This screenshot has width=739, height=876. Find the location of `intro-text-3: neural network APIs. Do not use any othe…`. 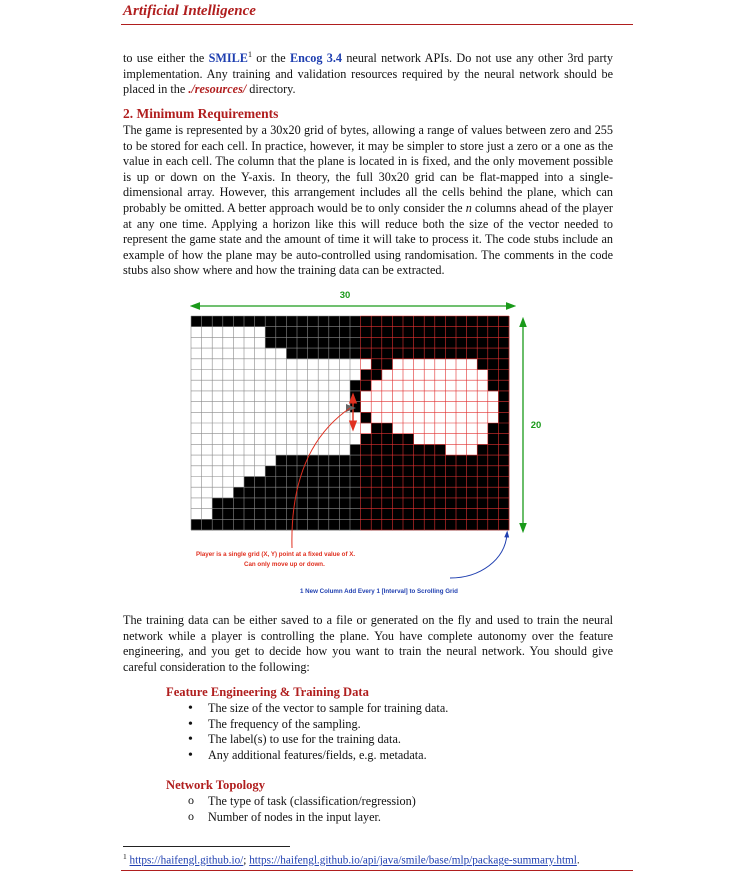

intro-text-3: neural network APIs. Do not use any othe… is located at coordinates (368, 74).